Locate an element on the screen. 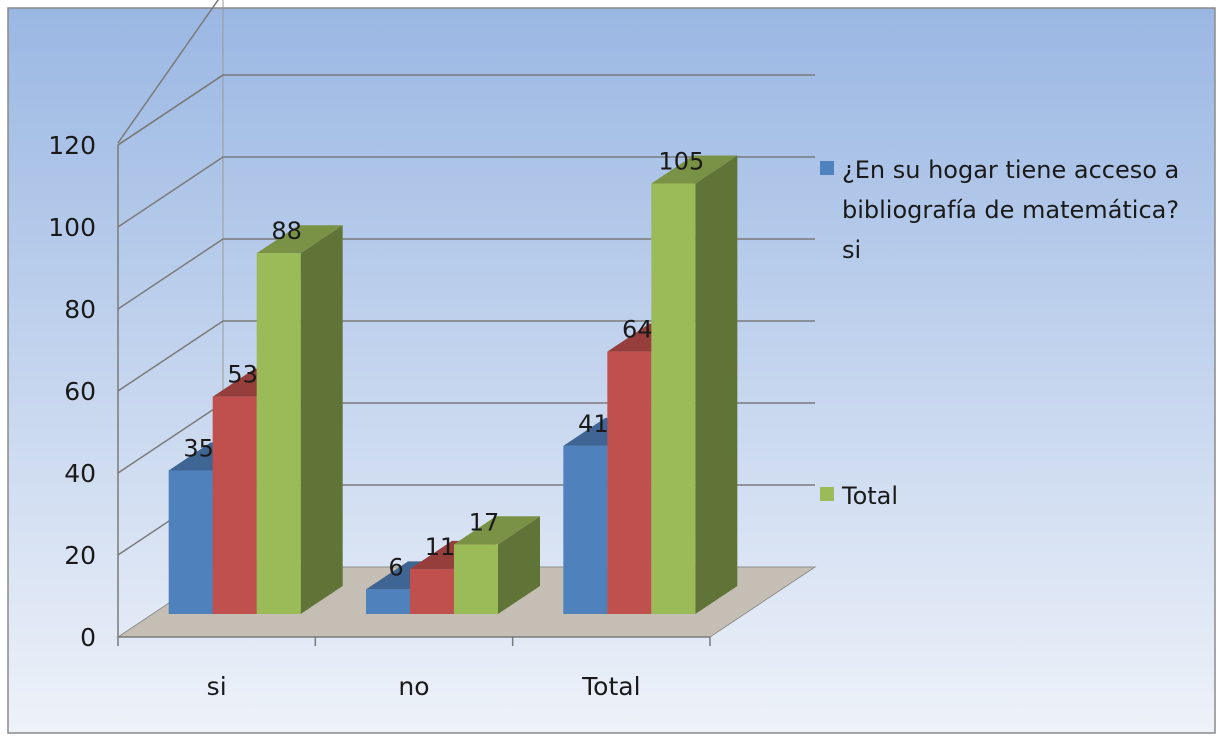 The height and width of the screenshot is (741, 1223). legend-label: si is located at coordinates (851, 250).